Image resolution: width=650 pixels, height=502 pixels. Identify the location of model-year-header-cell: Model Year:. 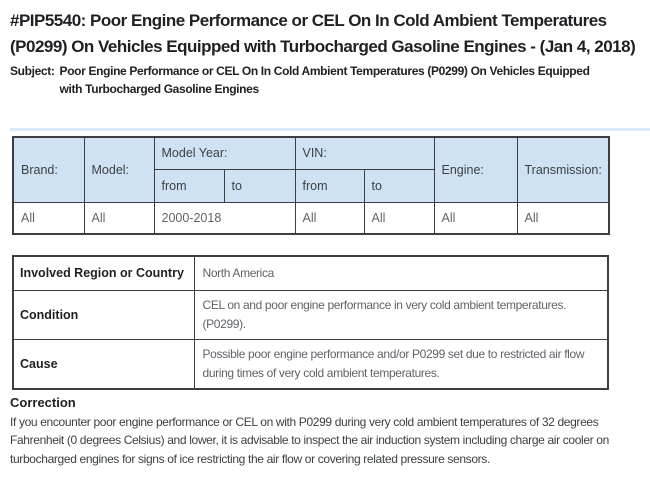
(224, 153).